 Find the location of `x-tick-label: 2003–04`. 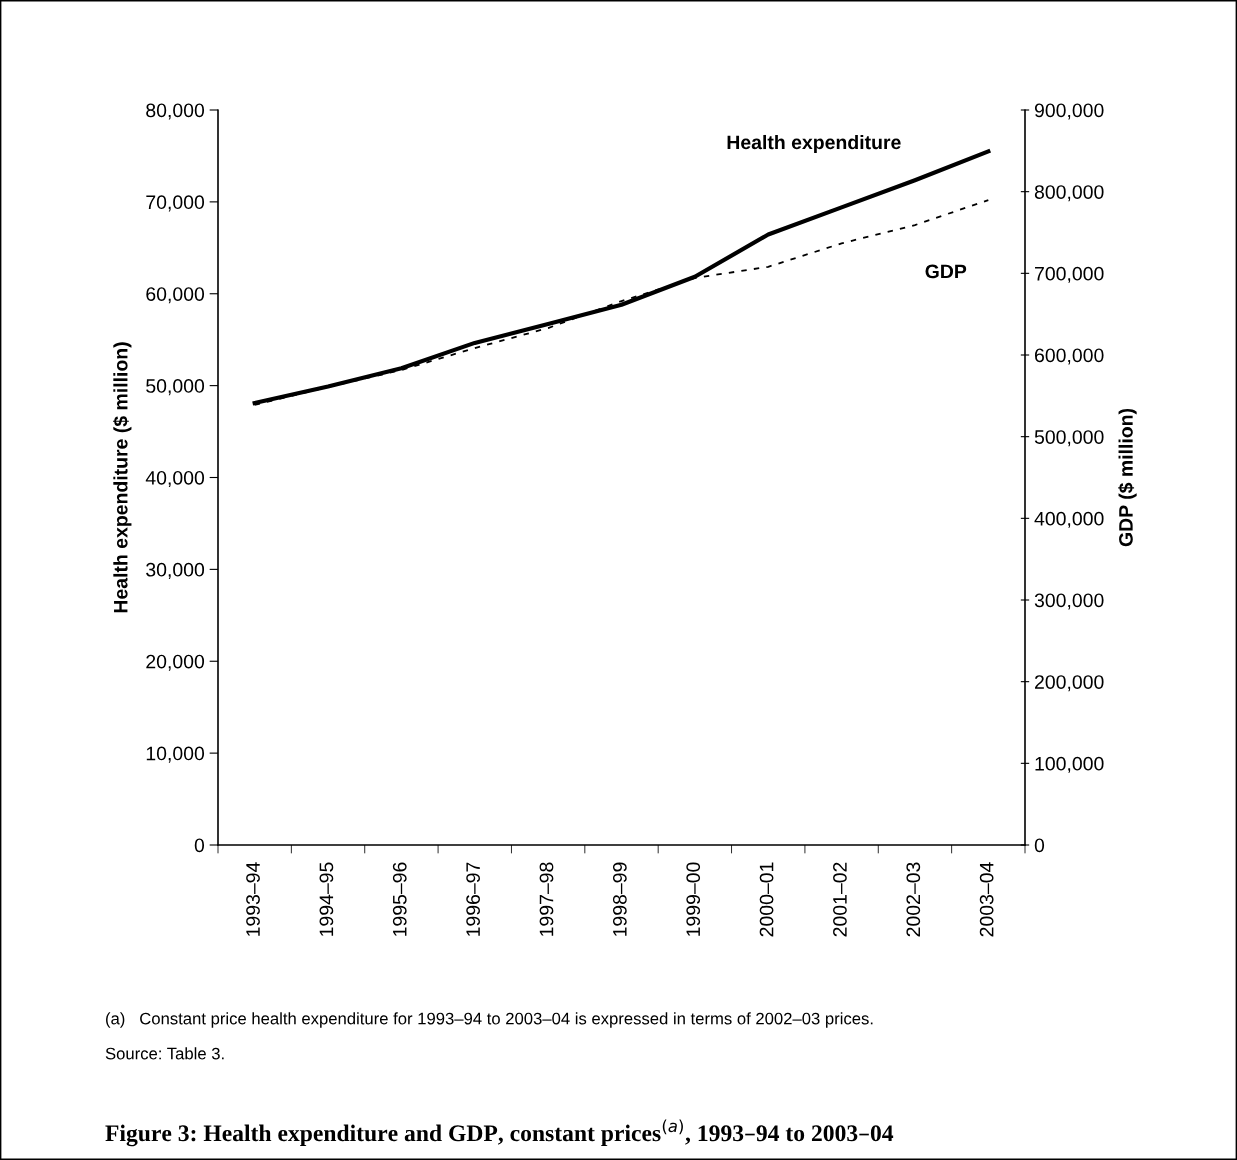

x-tick-label: 2003–04 is located at coordinates (986, 899).